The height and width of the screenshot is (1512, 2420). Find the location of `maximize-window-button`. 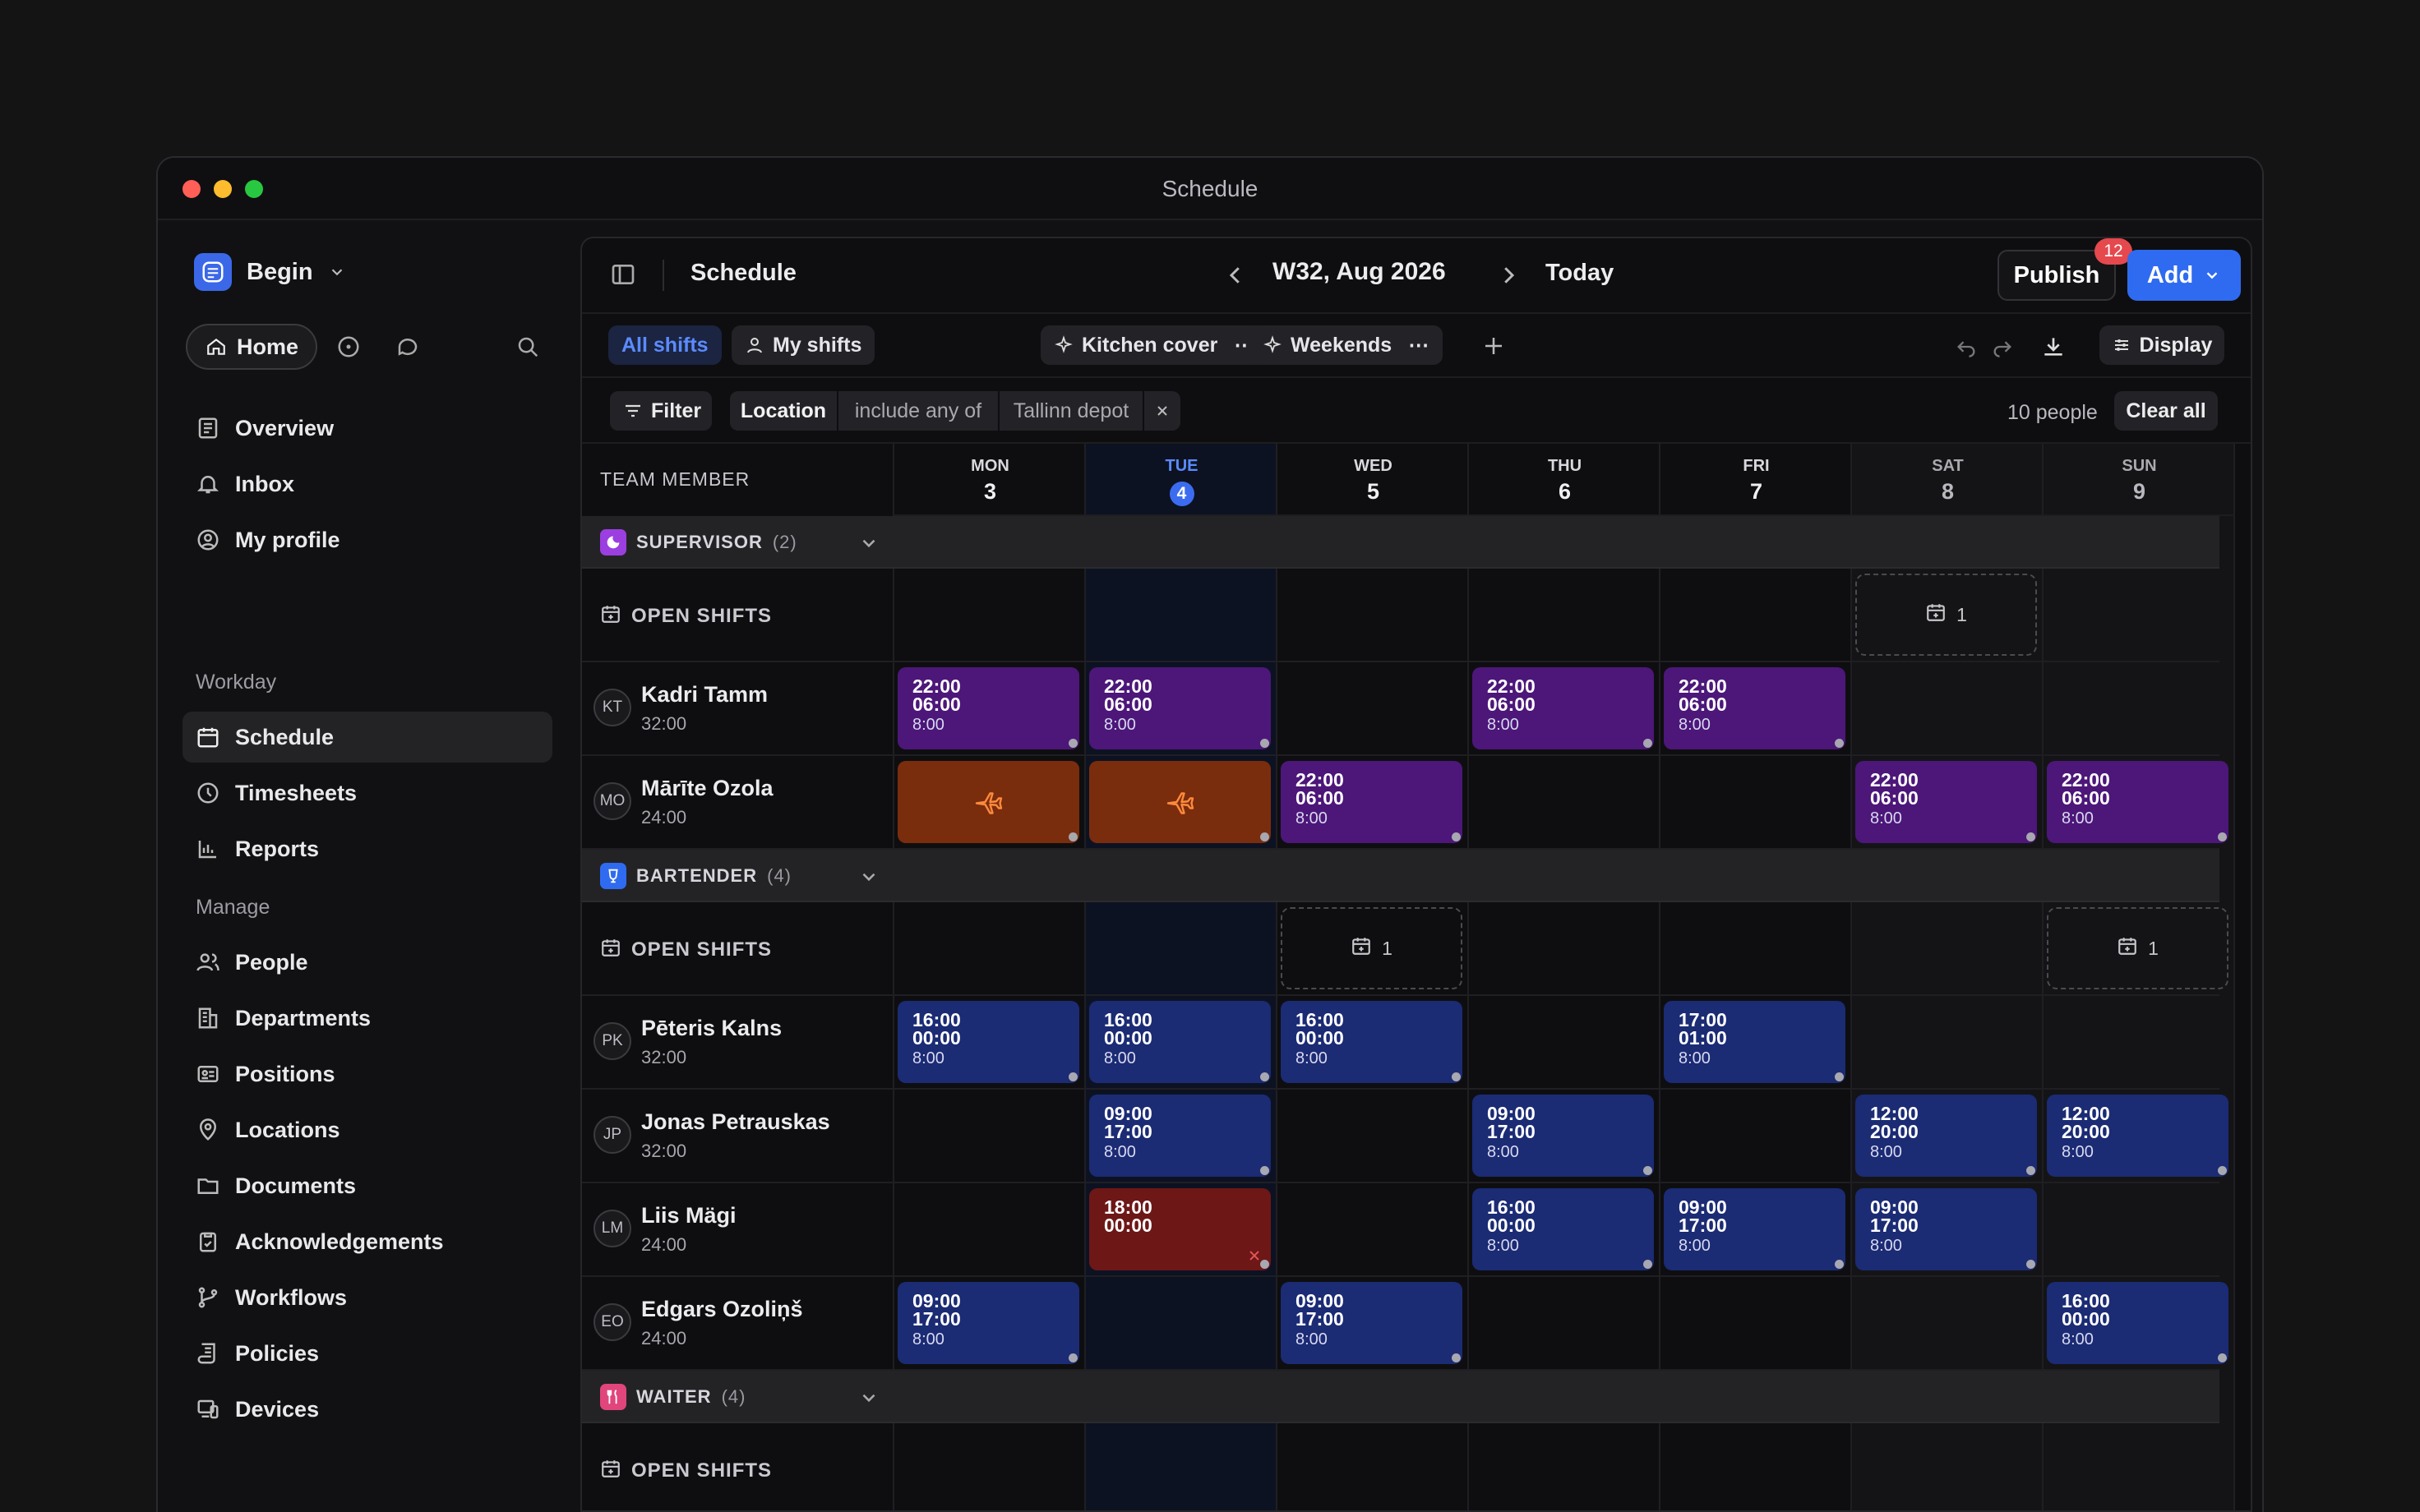

maximize-window-button is located at coordinates (254, 189).